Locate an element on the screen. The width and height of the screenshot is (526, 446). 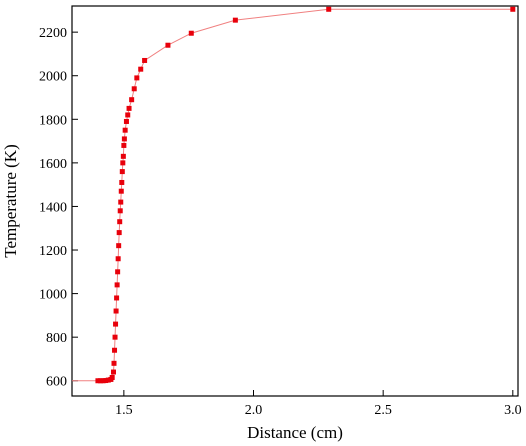
x-axis-title: Distance (cm) is located at coordinates (295, 432).